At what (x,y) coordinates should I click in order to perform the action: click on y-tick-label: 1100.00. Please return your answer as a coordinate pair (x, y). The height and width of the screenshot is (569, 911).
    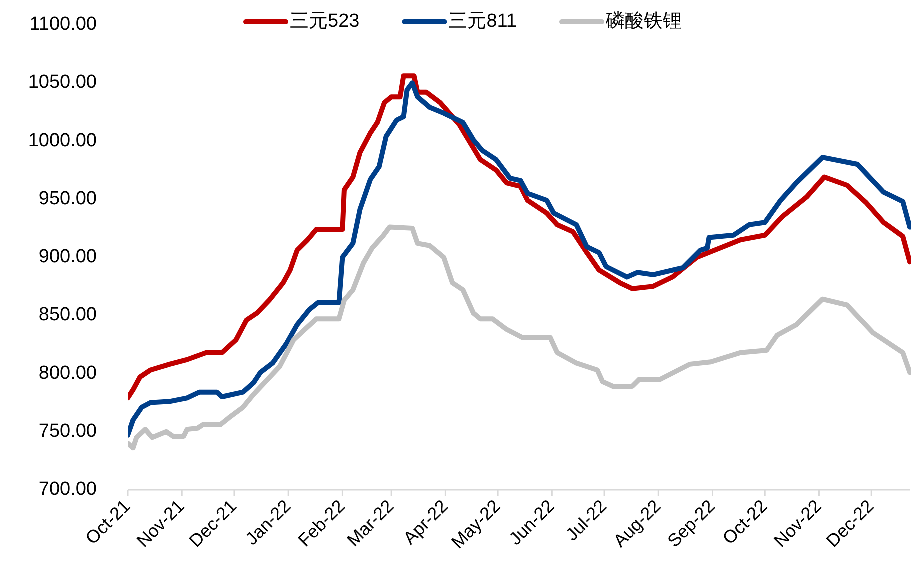
    Looking at the image, I should click on (63, 25).